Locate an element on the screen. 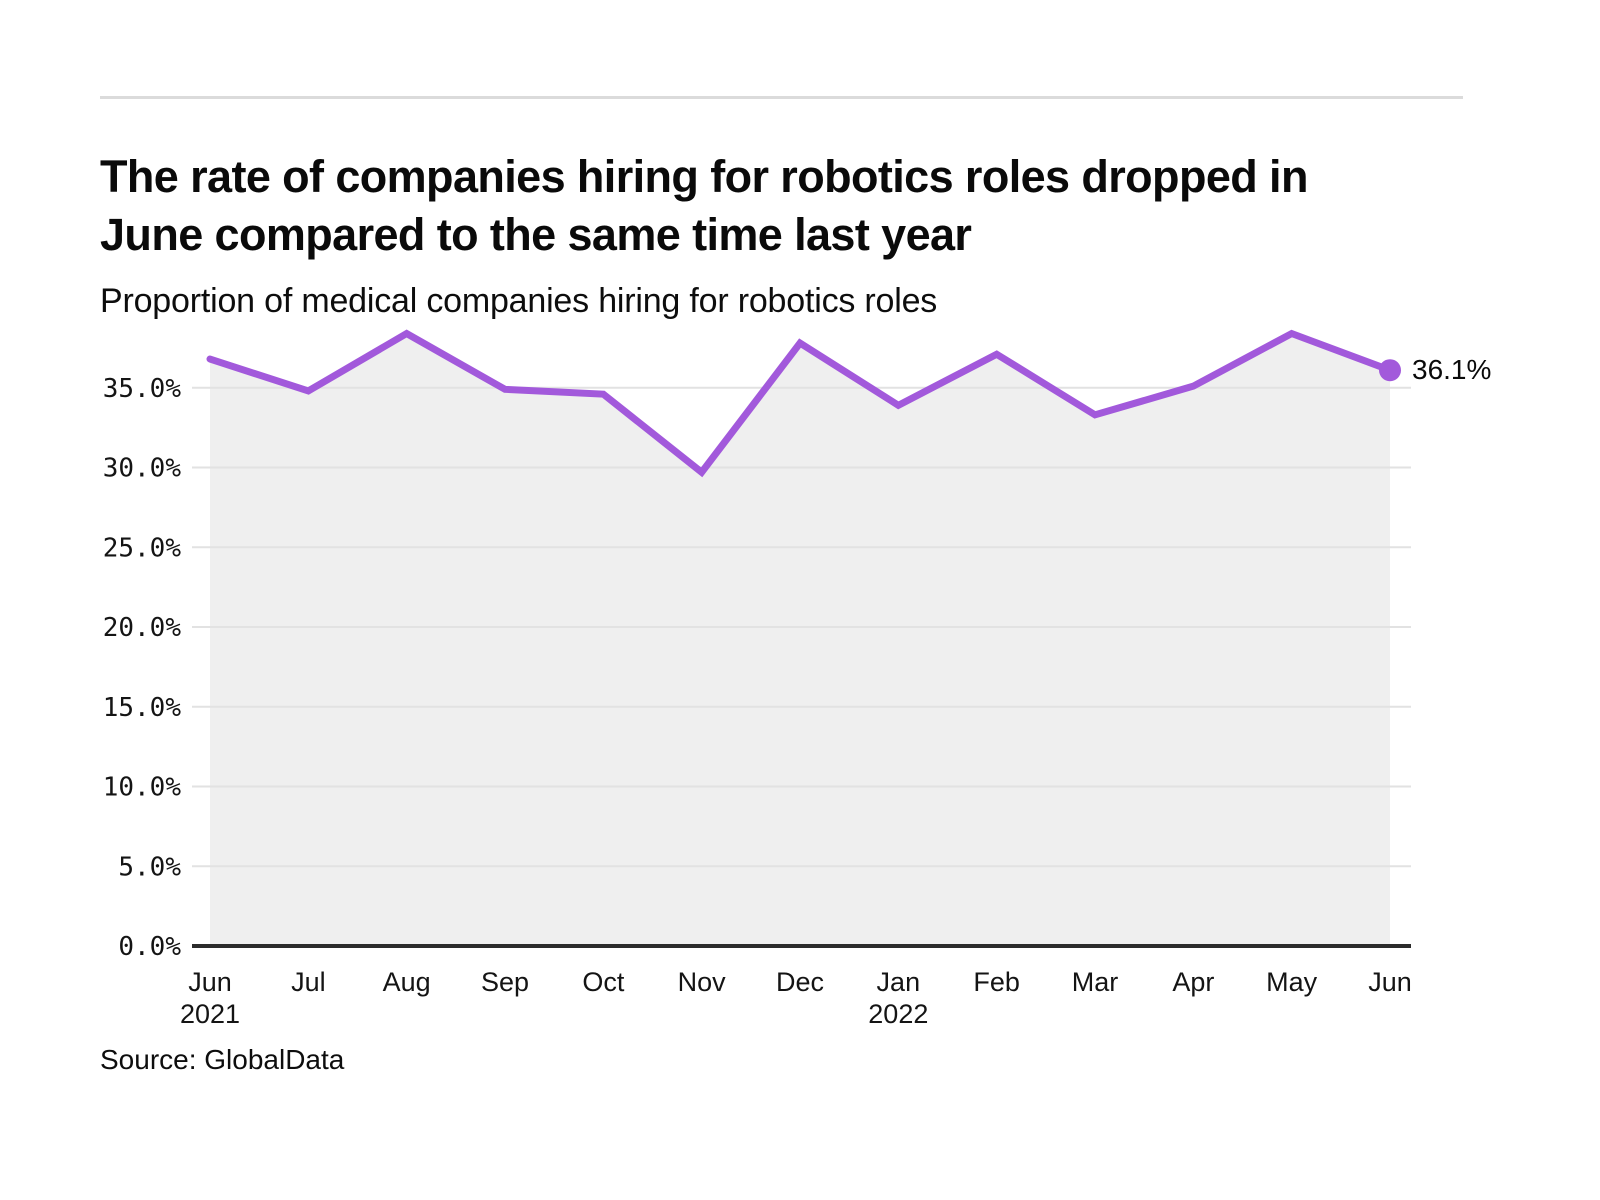 Image resolution: width=1600 pixels, height=1200 pixels. x-axis-year-label: 2021 is located at coordinates (210, 1014).